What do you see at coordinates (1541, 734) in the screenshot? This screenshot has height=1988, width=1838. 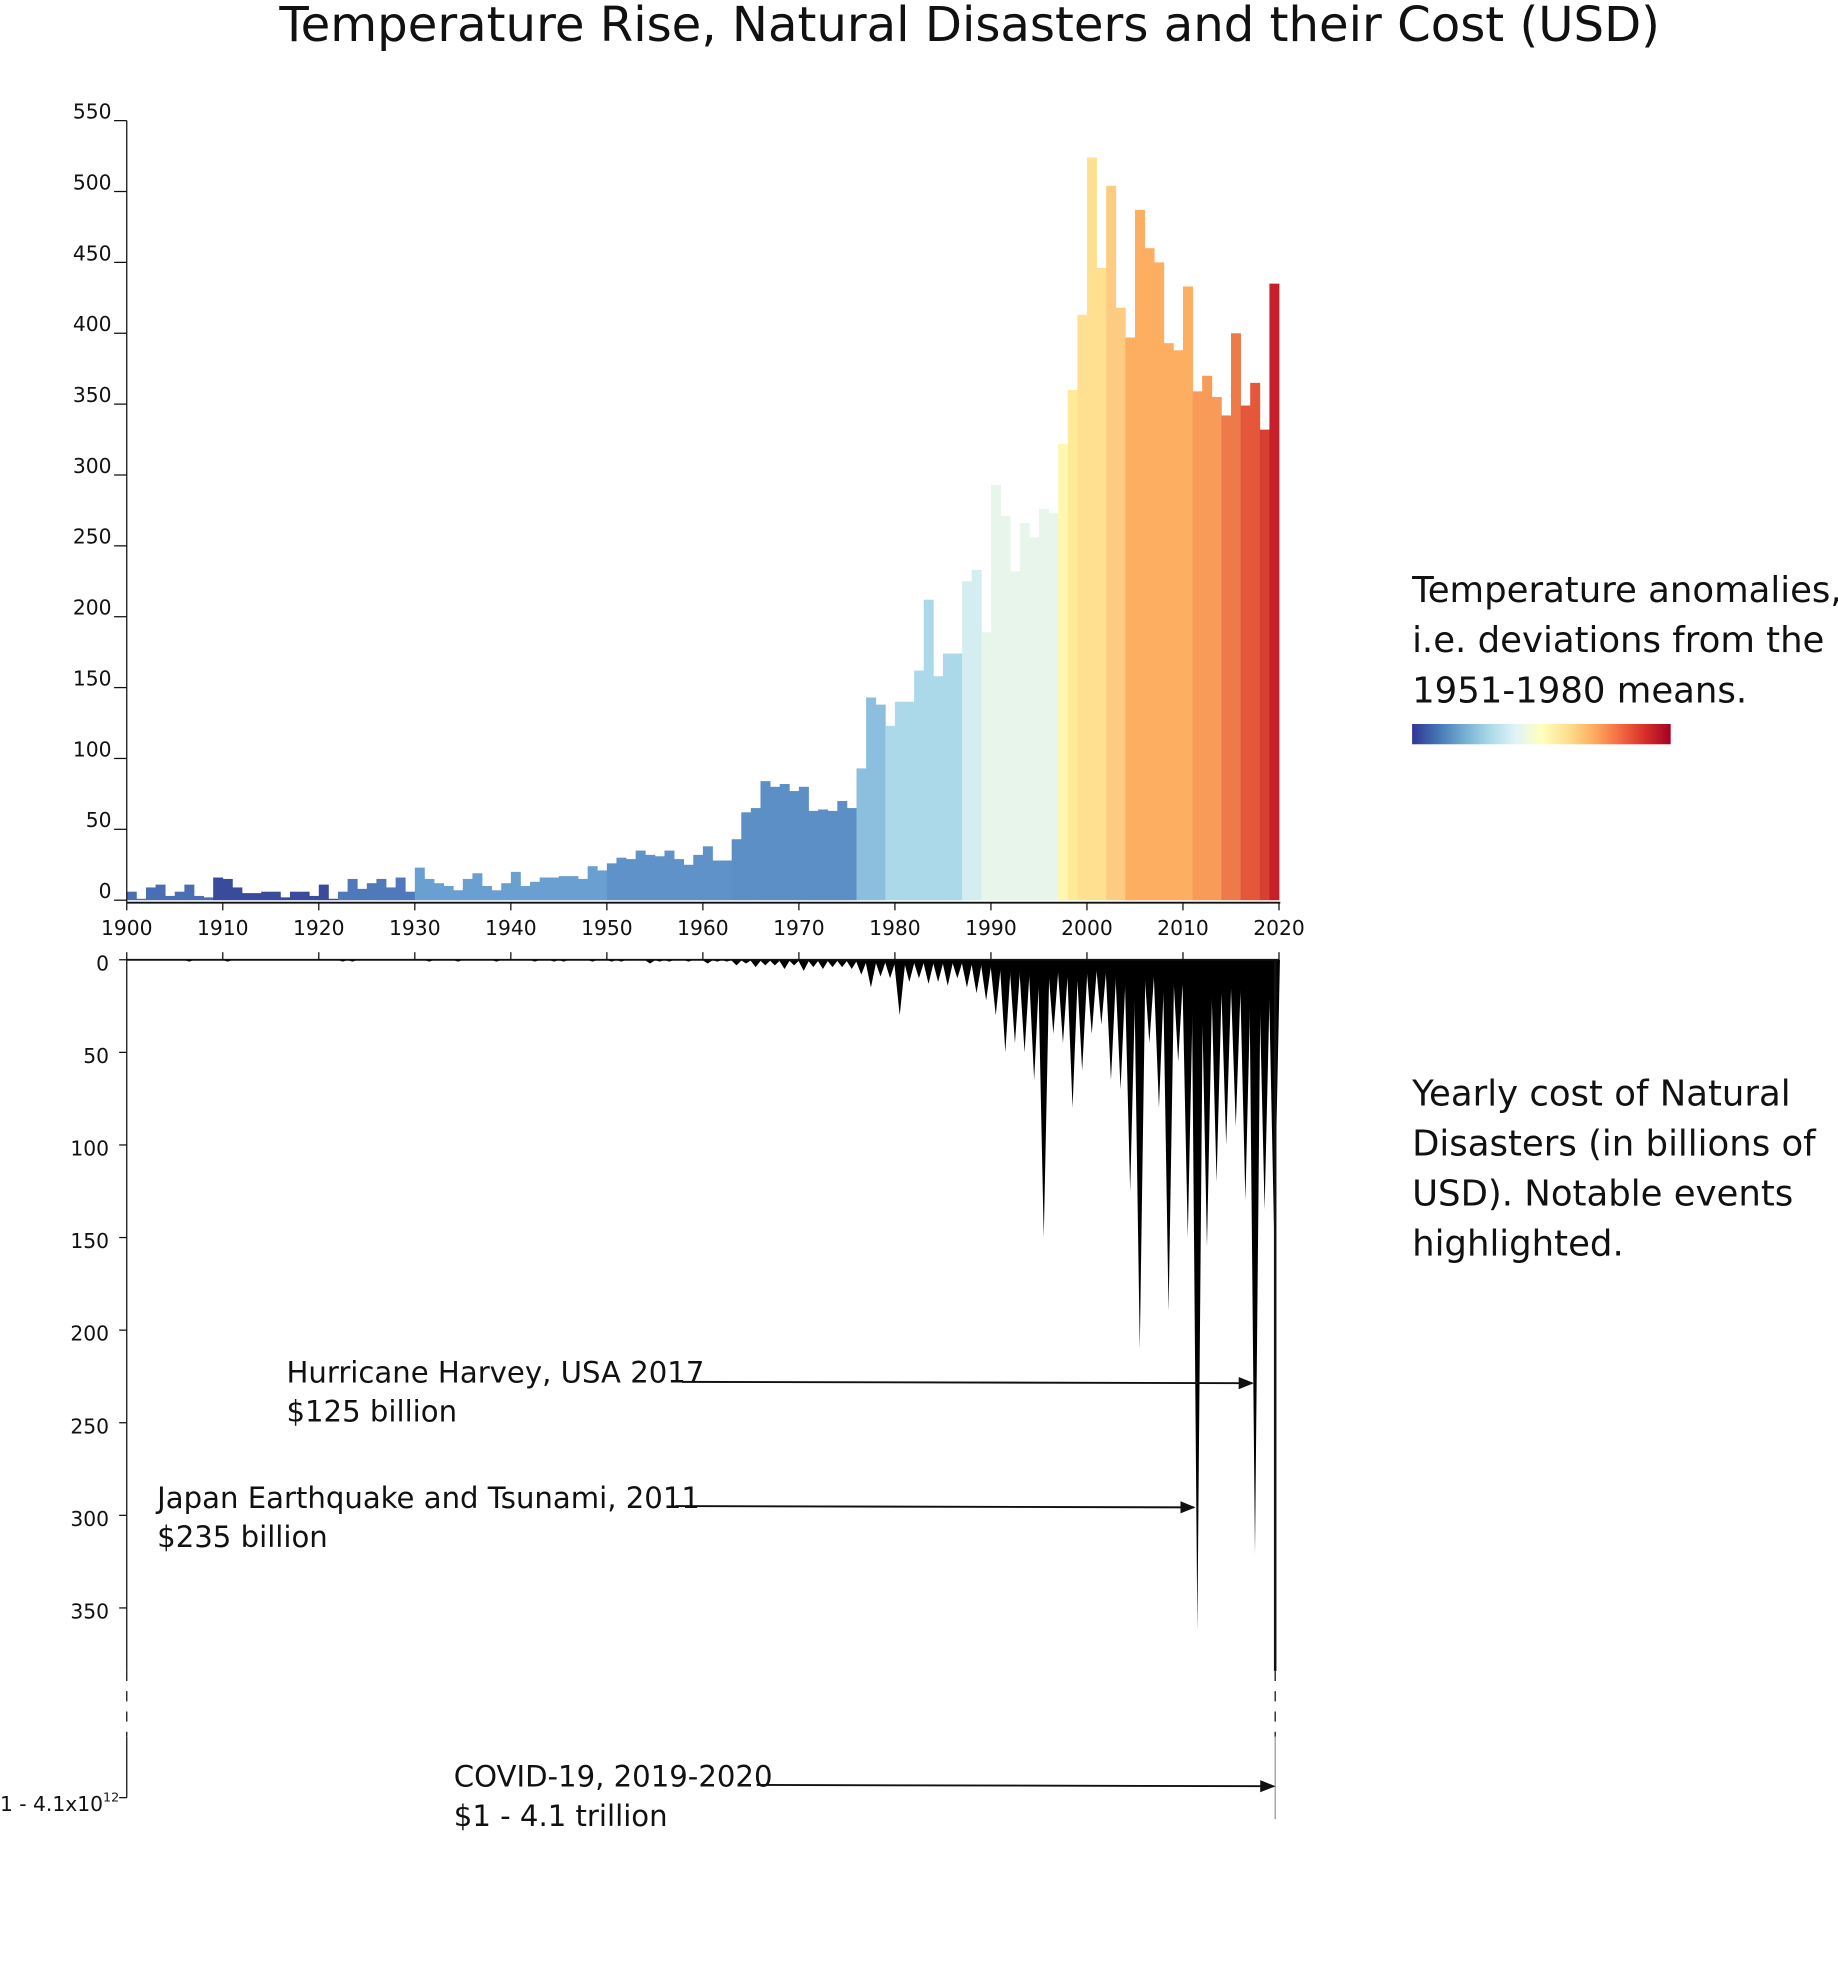 I see `colorbar` at bounding box center [1541, 734].